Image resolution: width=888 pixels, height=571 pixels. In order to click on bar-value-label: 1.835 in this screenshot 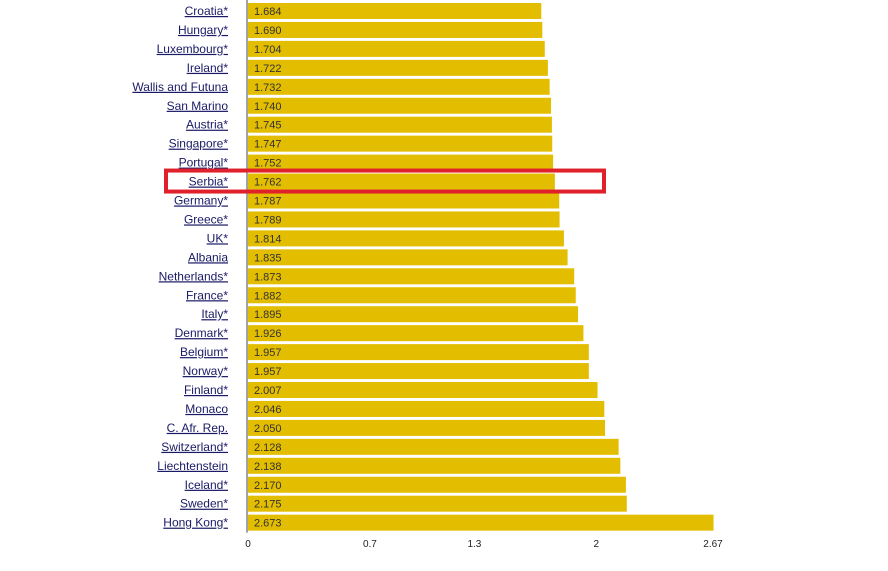, I will do `click(268, 258)`.